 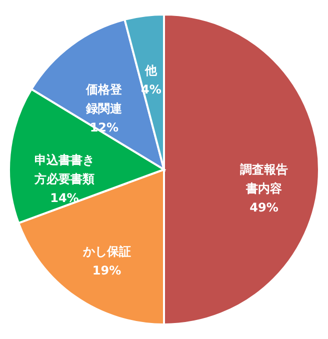 I want to click on slice-label: 調査報告書内容, so click(x=263, y=179).